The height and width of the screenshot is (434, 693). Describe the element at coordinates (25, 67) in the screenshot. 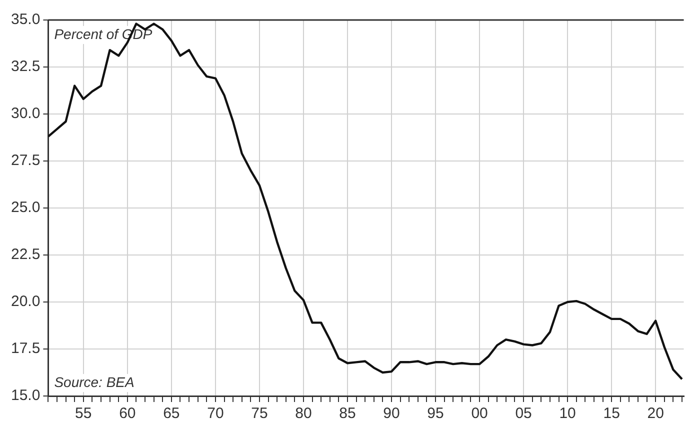

I see `y-tick-label: 32.5` at that location.